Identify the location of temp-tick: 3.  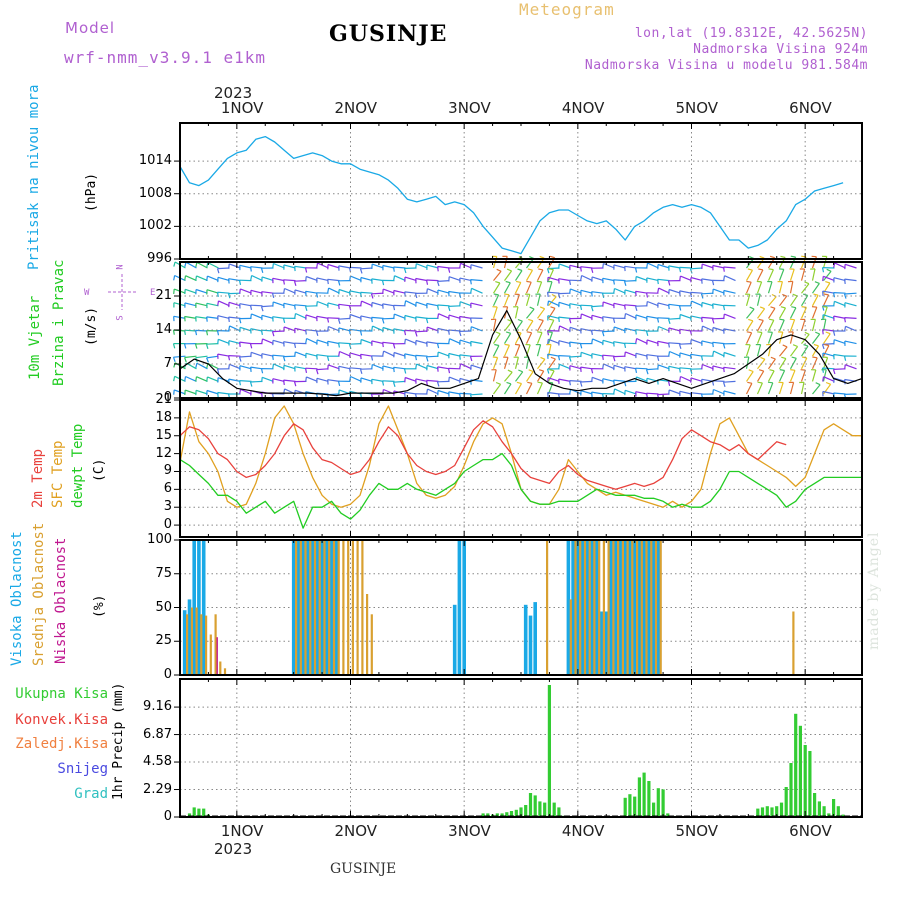
(167, 507).